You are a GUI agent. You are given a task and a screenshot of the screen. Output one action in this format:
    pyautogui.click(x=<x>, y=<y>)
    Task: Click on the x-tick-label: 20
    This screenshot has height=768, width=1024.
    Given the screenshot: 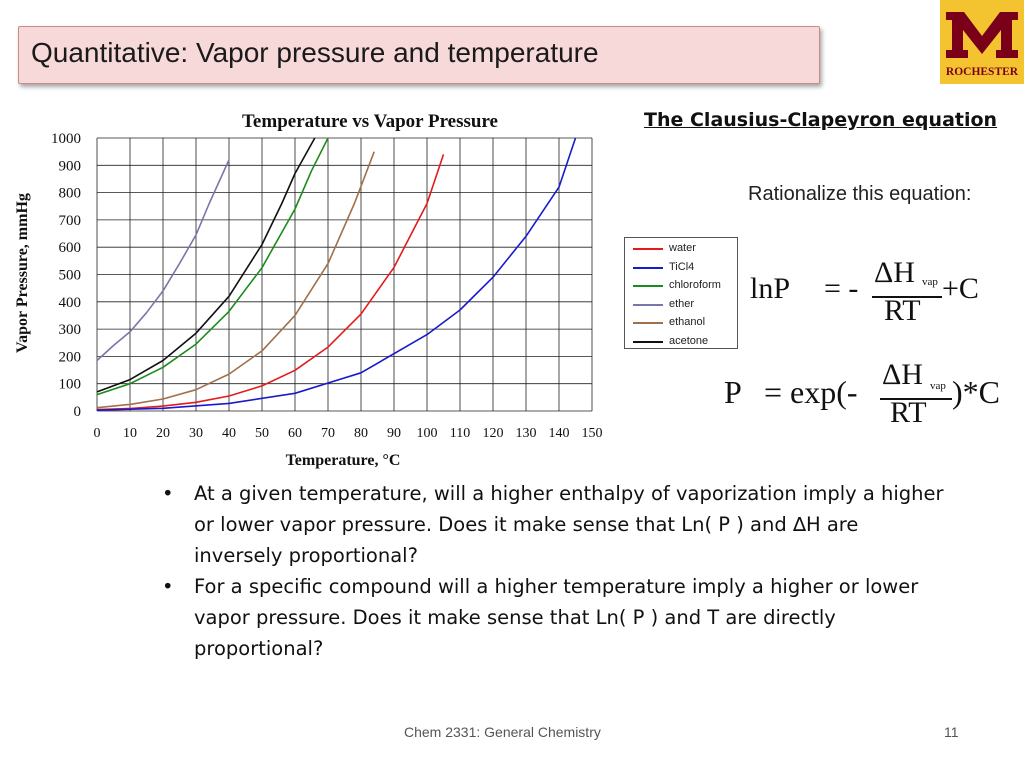 What is the action you would take?
    pyautogui.click(x=163, y=433)
    